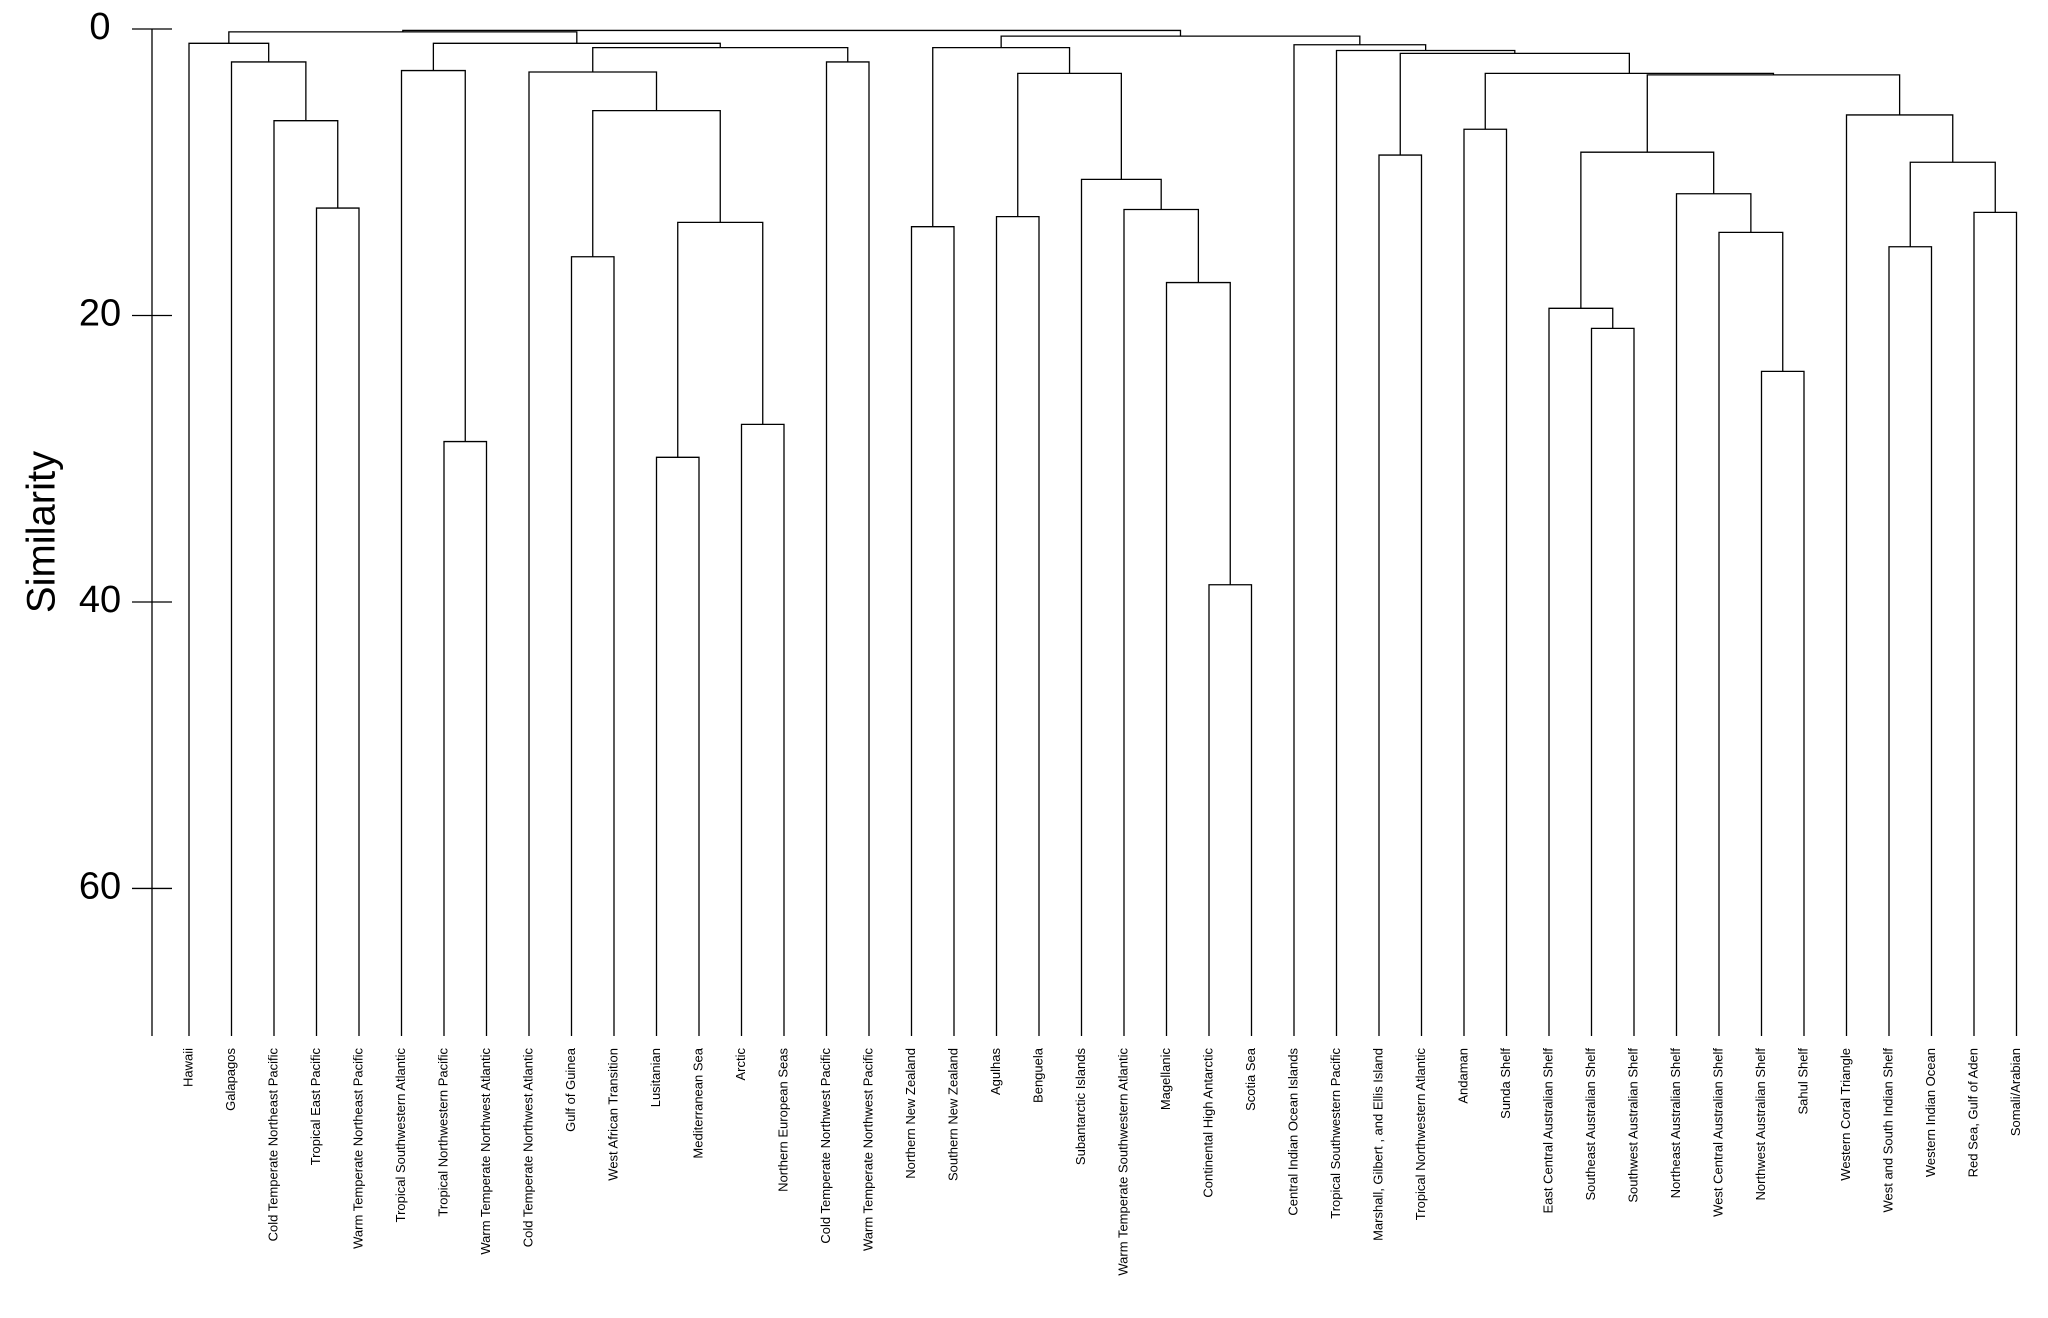 This screenshot has height=1318, width=2048. Describe the element at coordinates (230, 1079) in the screenshot. I see `leaf-label: Galapagos` at that location.